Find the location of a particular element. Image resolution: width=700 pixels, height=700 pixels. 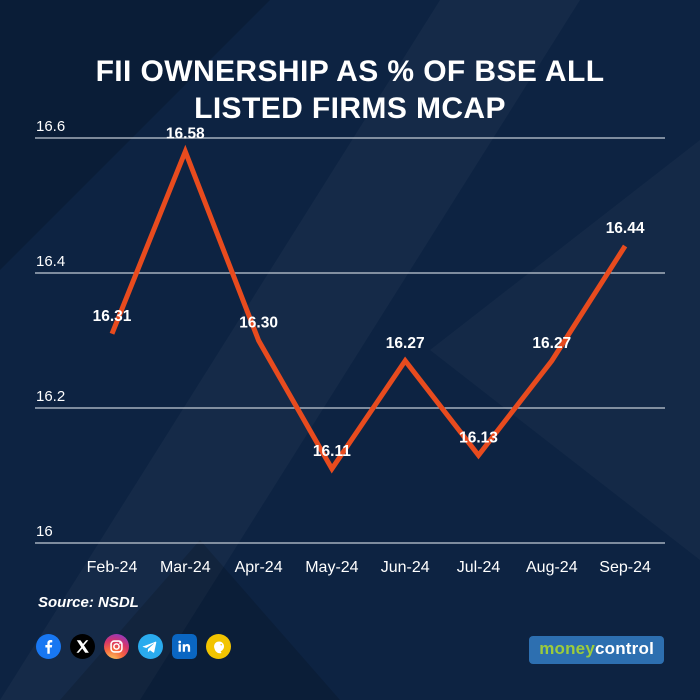

point-label: 16.58 is located at coordinates (185, 134).